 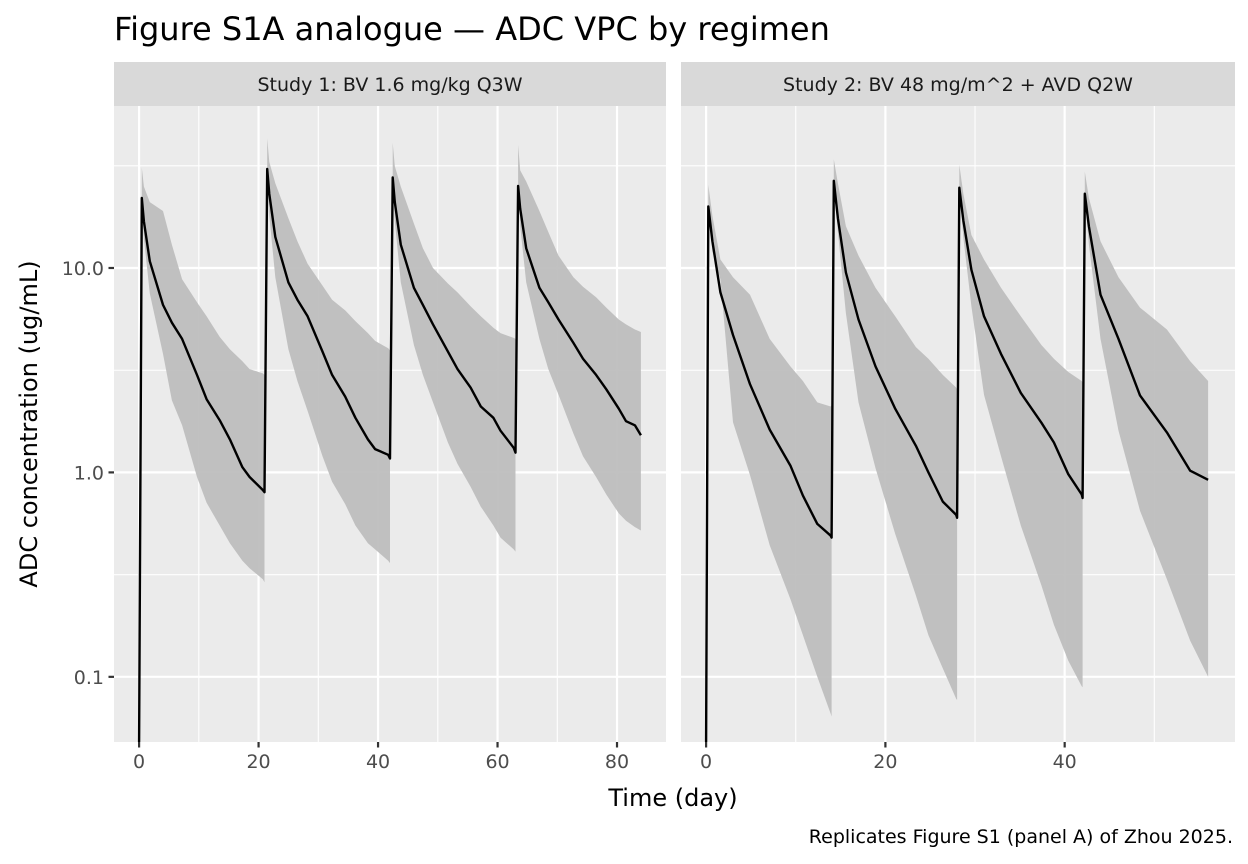 What do you see at coordinates (617, 762) in the screenshot?
I see `x-tick-label: 80` at bounding box center [617, 762].